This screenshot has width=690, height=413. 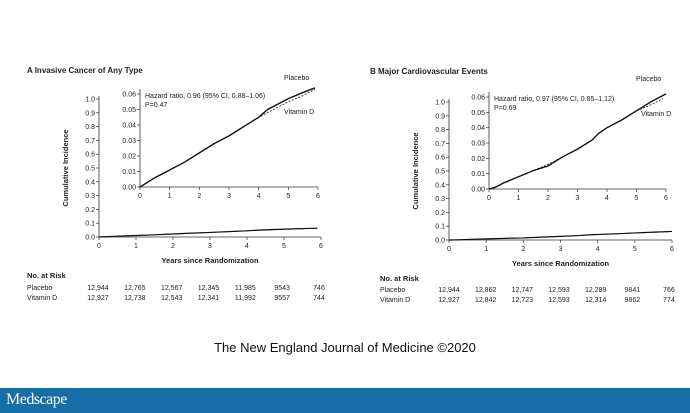 What do you see at coordinates (523, 290) in the screenshot?
I see `risk-value: 12,747` at bounding box center [523, 290].